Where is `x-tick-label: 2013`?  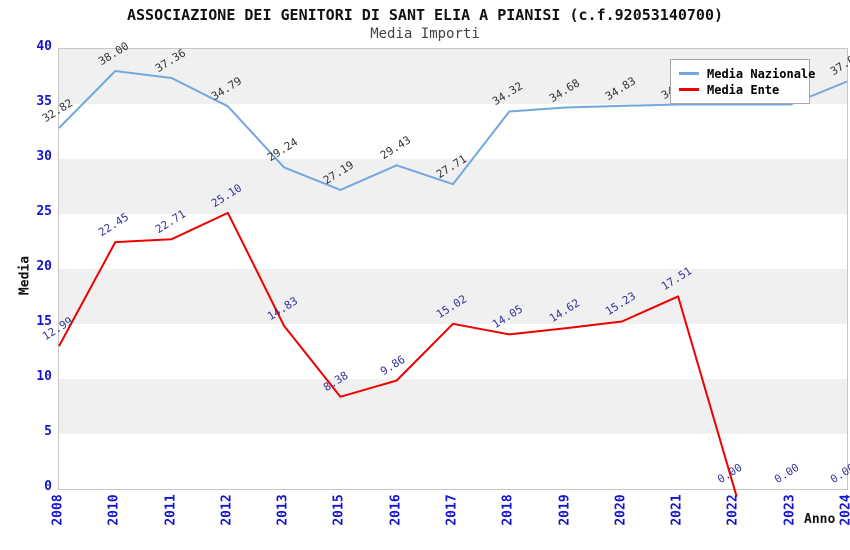
x-tick-label: 2013 is located at coordinates (283, 510).